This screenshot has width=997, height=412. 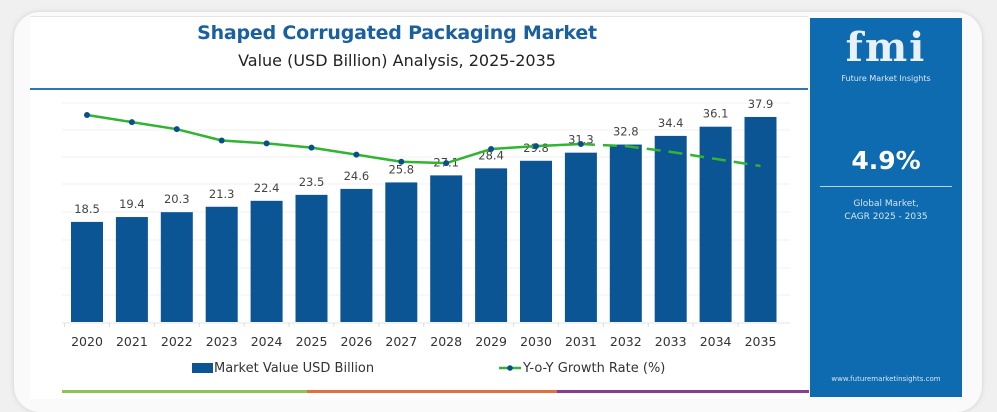 What do you see at coordinates (132, 341) in the screenshot?
I see `x-tick-label-2021: 2021` at bounding box center [132, 341].